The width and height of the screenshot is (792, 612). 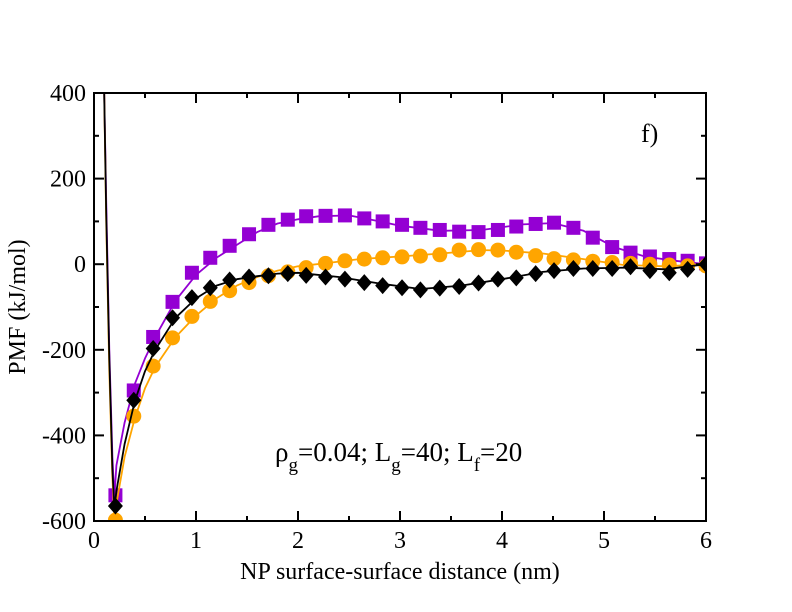 I want to click on y-tick-label: -400, so click(x=64, y=436).